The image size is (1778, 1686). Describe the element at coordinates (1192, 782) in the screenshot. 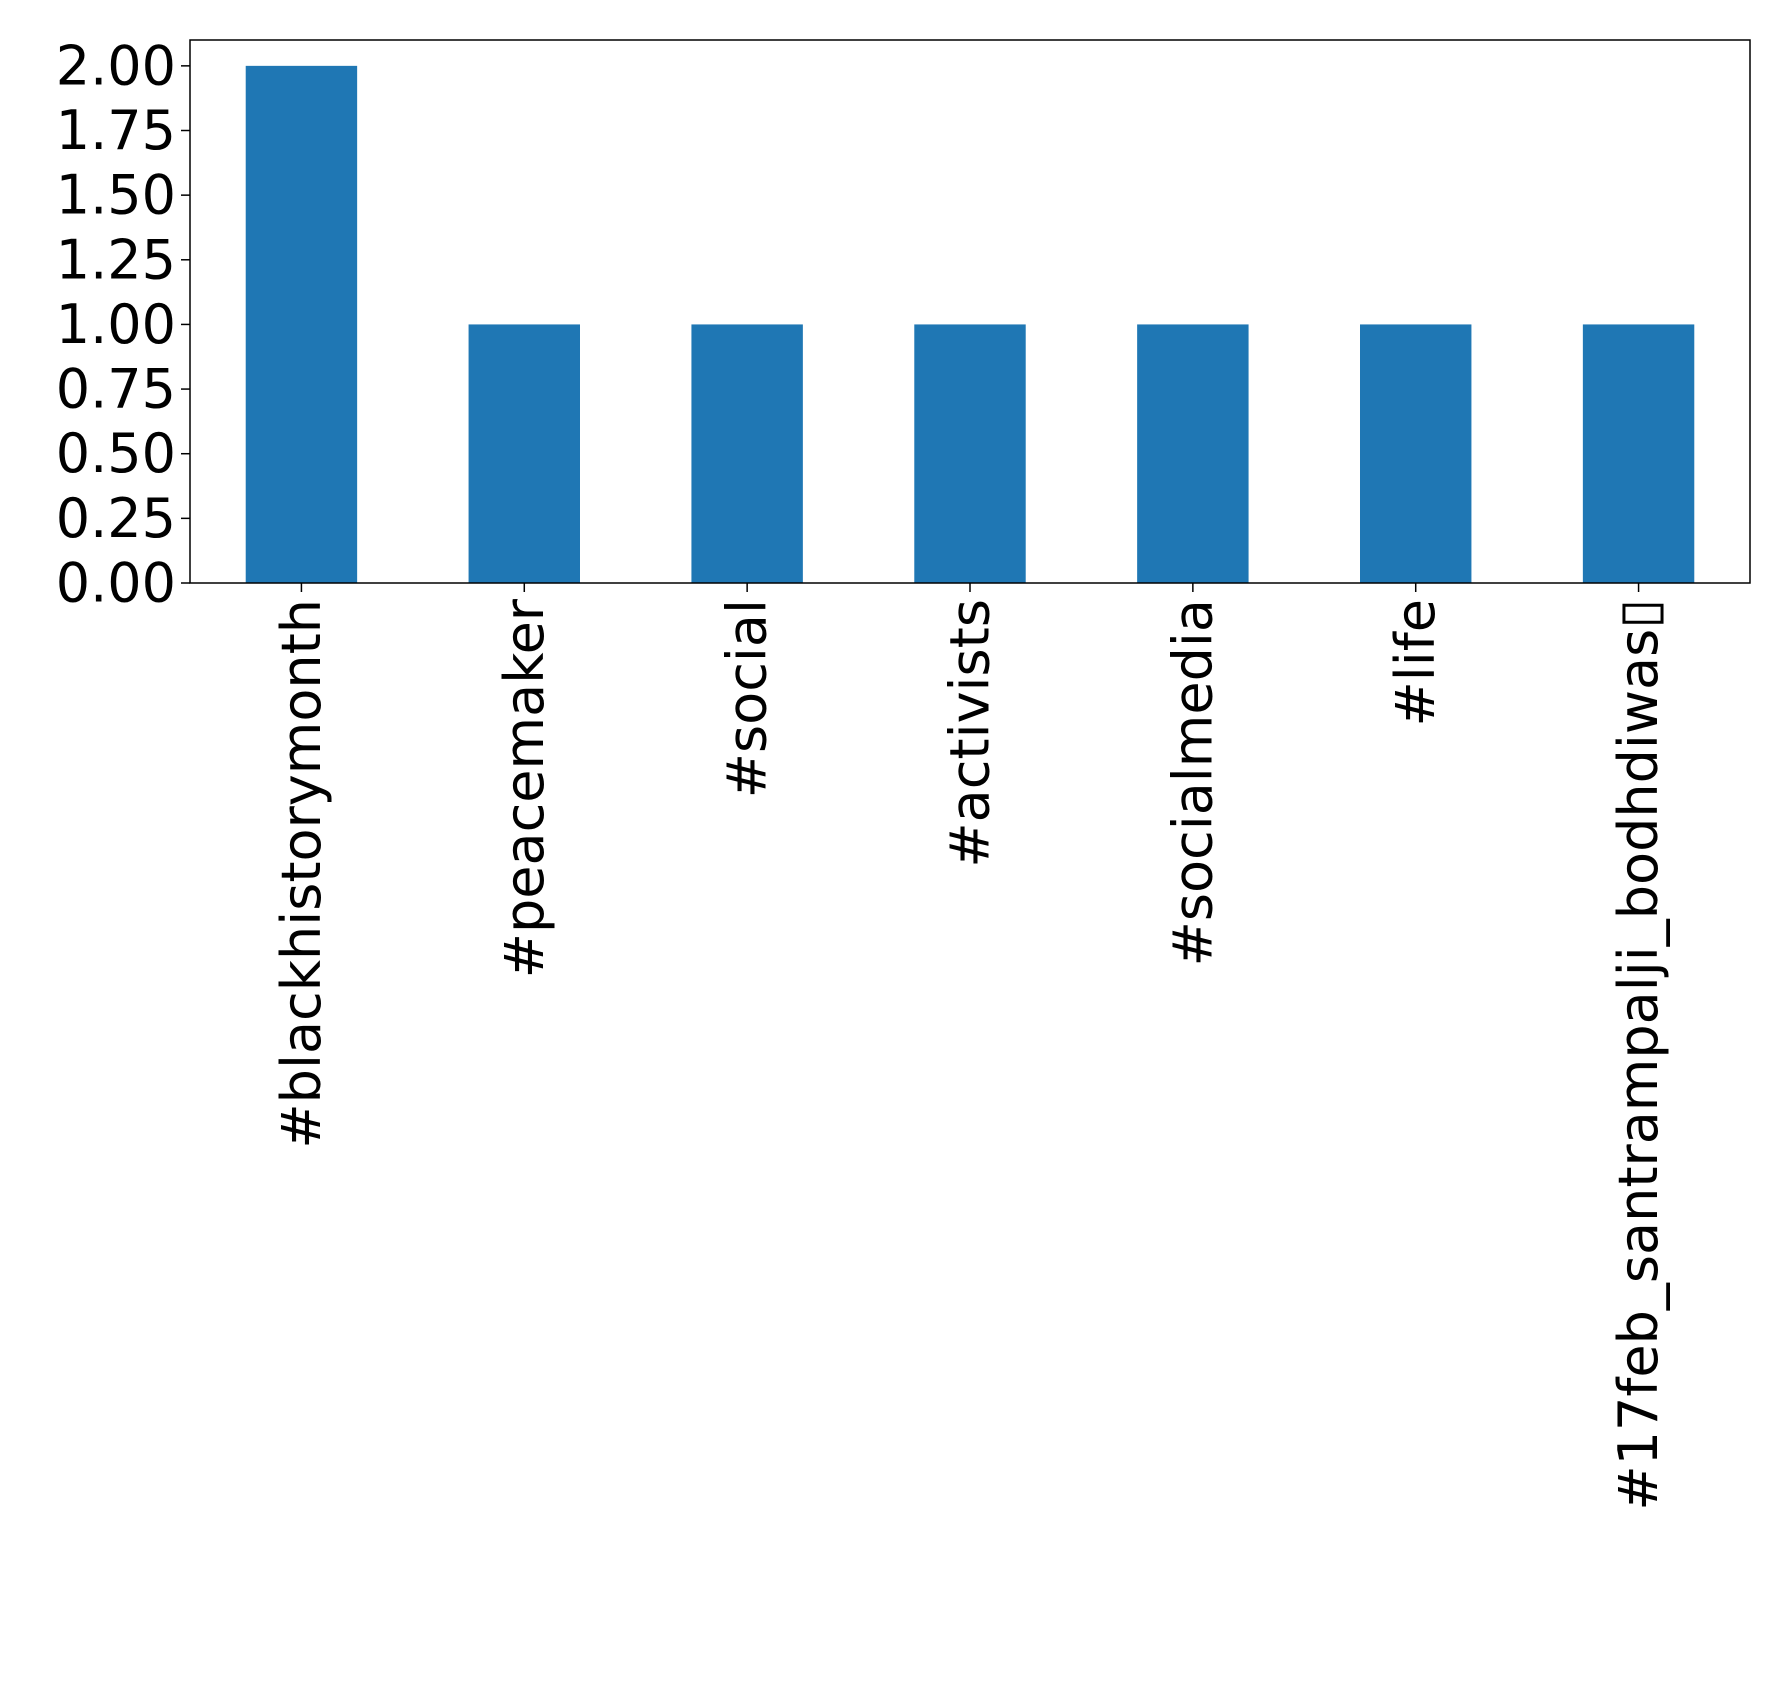

I see `x-tick-label: #socialmedia` at that location.